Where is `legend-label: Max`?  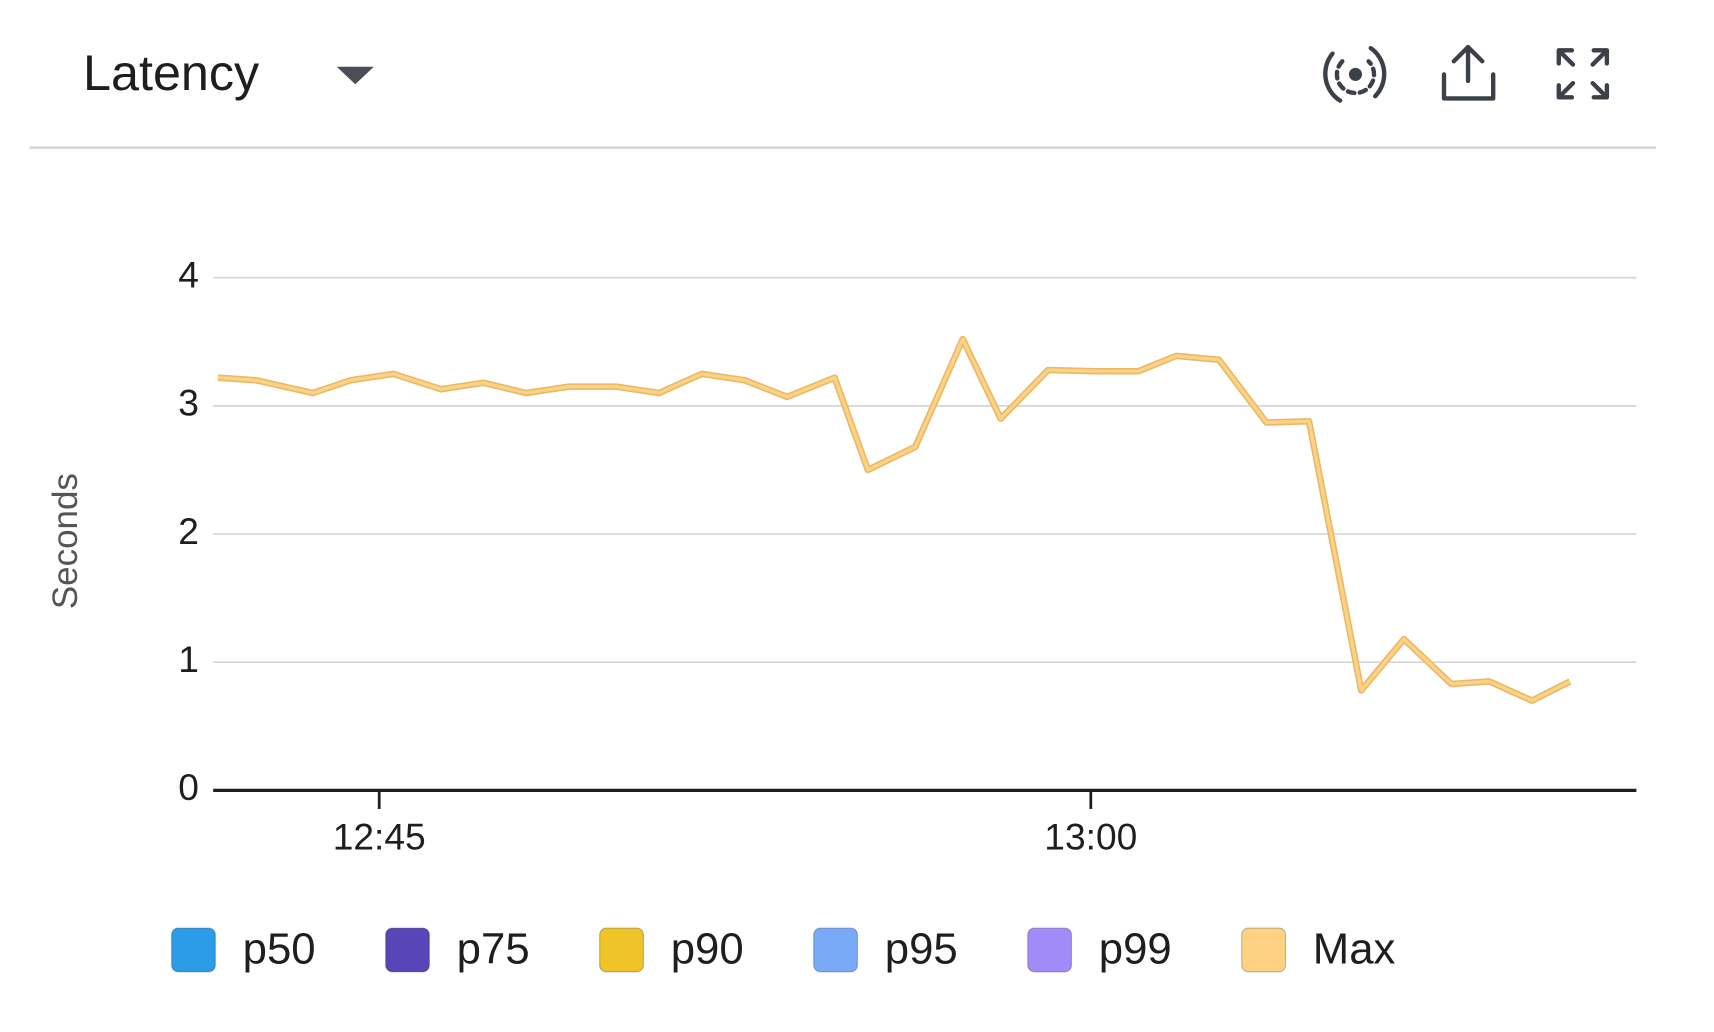
legend-label: Max is located at coordinates (1354, 949).